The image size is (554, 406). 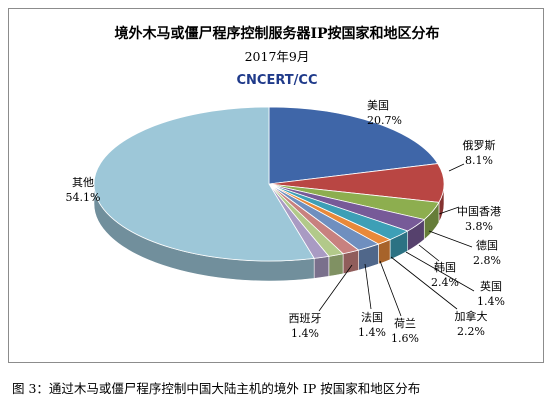 What do you see at coordinates (491, 286) in the screenshot?
I see `slice-label-5: 英国` at bounding box center [491, 286].